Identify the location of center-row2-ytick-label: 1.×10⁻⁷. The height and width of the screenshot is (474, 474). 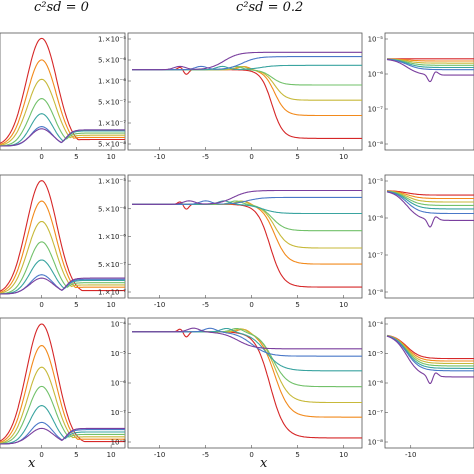
(112, 293).